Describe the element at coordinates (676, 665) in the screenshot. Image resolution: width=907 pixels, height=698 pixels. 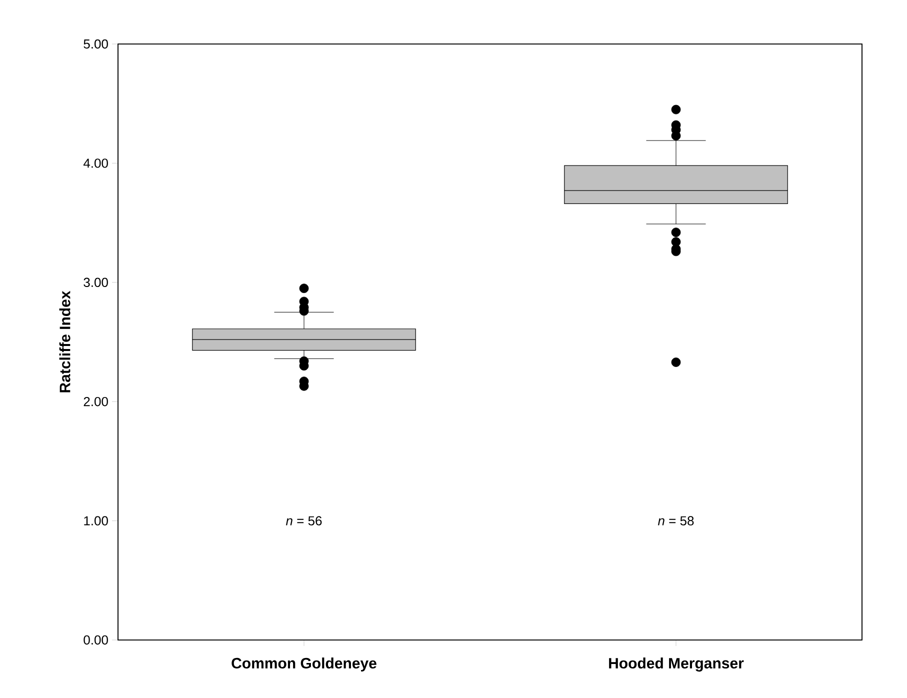
I see `x-tick-label: Hooded Merganser` at that location.